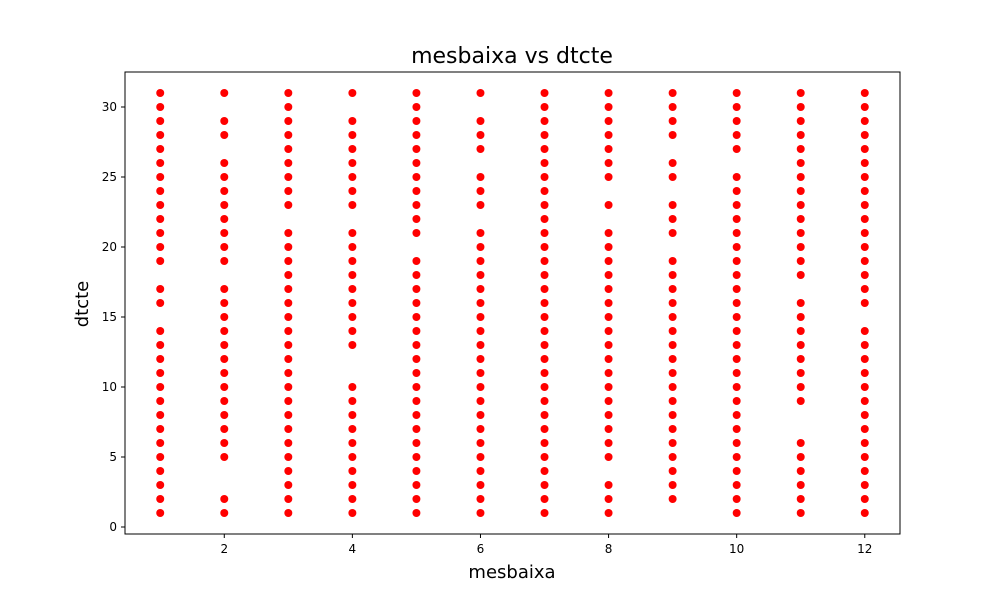 This screenshot has height=600, width=1000. Describe the element at coordinates (109, 107) in the screenshot. I see `y-tick-label: 30` at that location.